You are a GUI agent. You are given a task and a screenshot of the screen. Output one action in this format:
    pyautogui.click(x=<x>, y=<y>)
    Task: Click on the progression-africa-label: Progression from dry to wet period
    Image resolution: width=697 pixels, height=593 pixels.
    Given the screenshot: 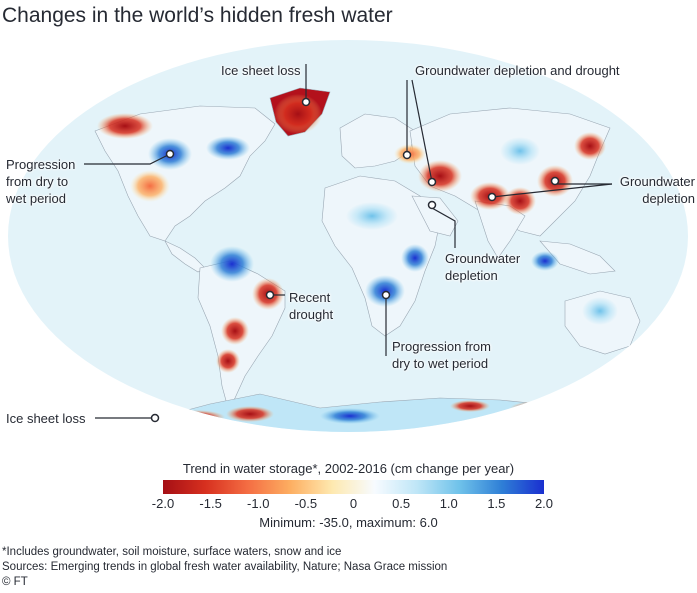 What is the action you would take?
    pyautogui.click(x=441, y=355)
    